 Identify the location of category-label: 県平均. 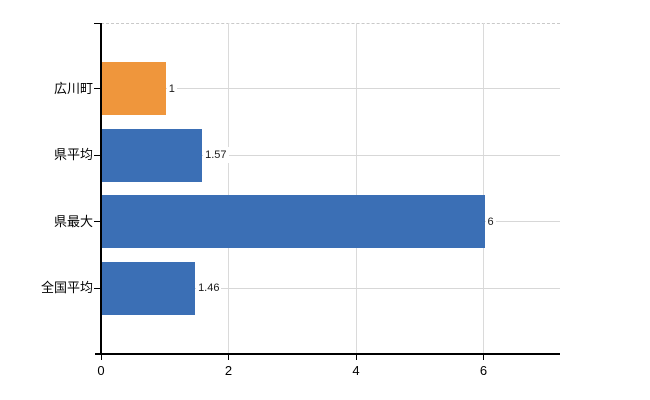
(73, 154).